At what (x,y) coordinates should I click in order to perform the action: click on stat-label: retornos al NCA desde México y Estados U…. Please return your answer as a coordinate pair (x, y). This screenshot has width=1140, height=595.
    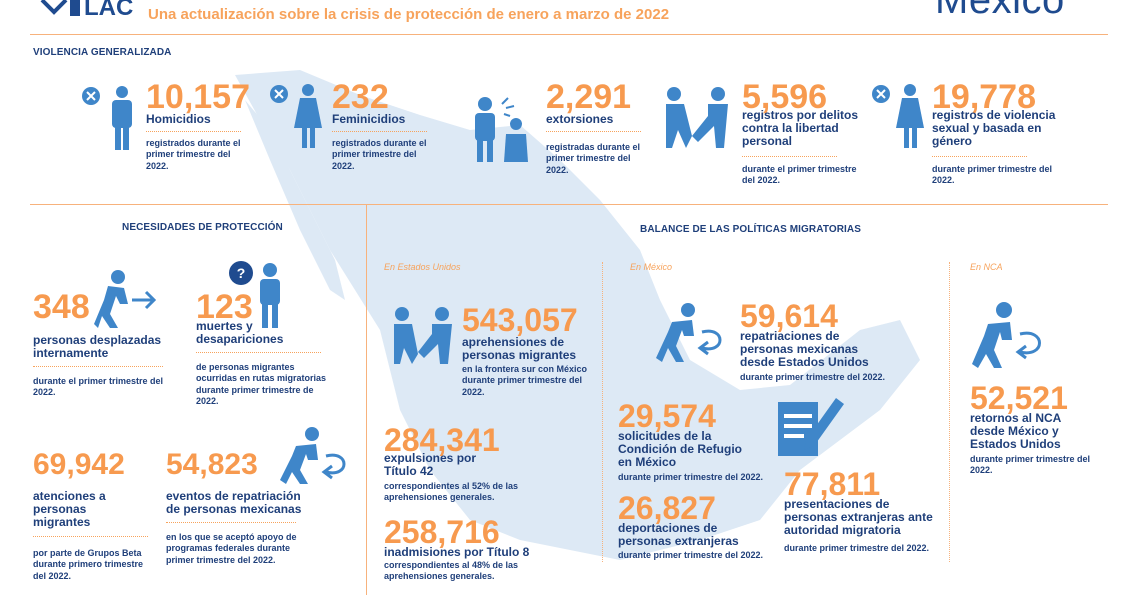
    Looking at the image, I should click on (1015, 431).